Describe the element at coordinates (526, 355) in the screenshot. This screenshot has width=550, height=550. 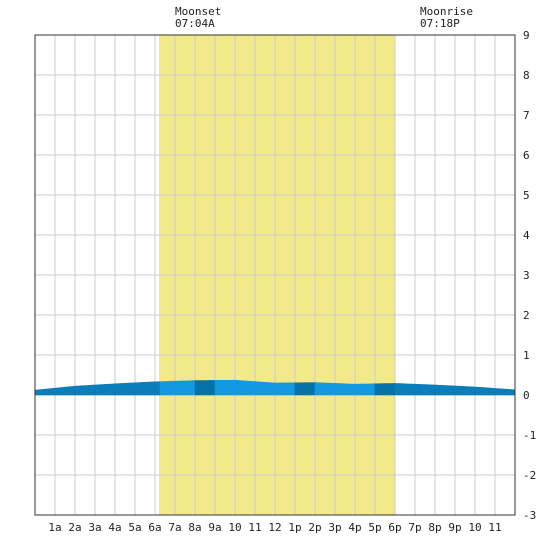
I see `y-tick-label: 1` at that location.